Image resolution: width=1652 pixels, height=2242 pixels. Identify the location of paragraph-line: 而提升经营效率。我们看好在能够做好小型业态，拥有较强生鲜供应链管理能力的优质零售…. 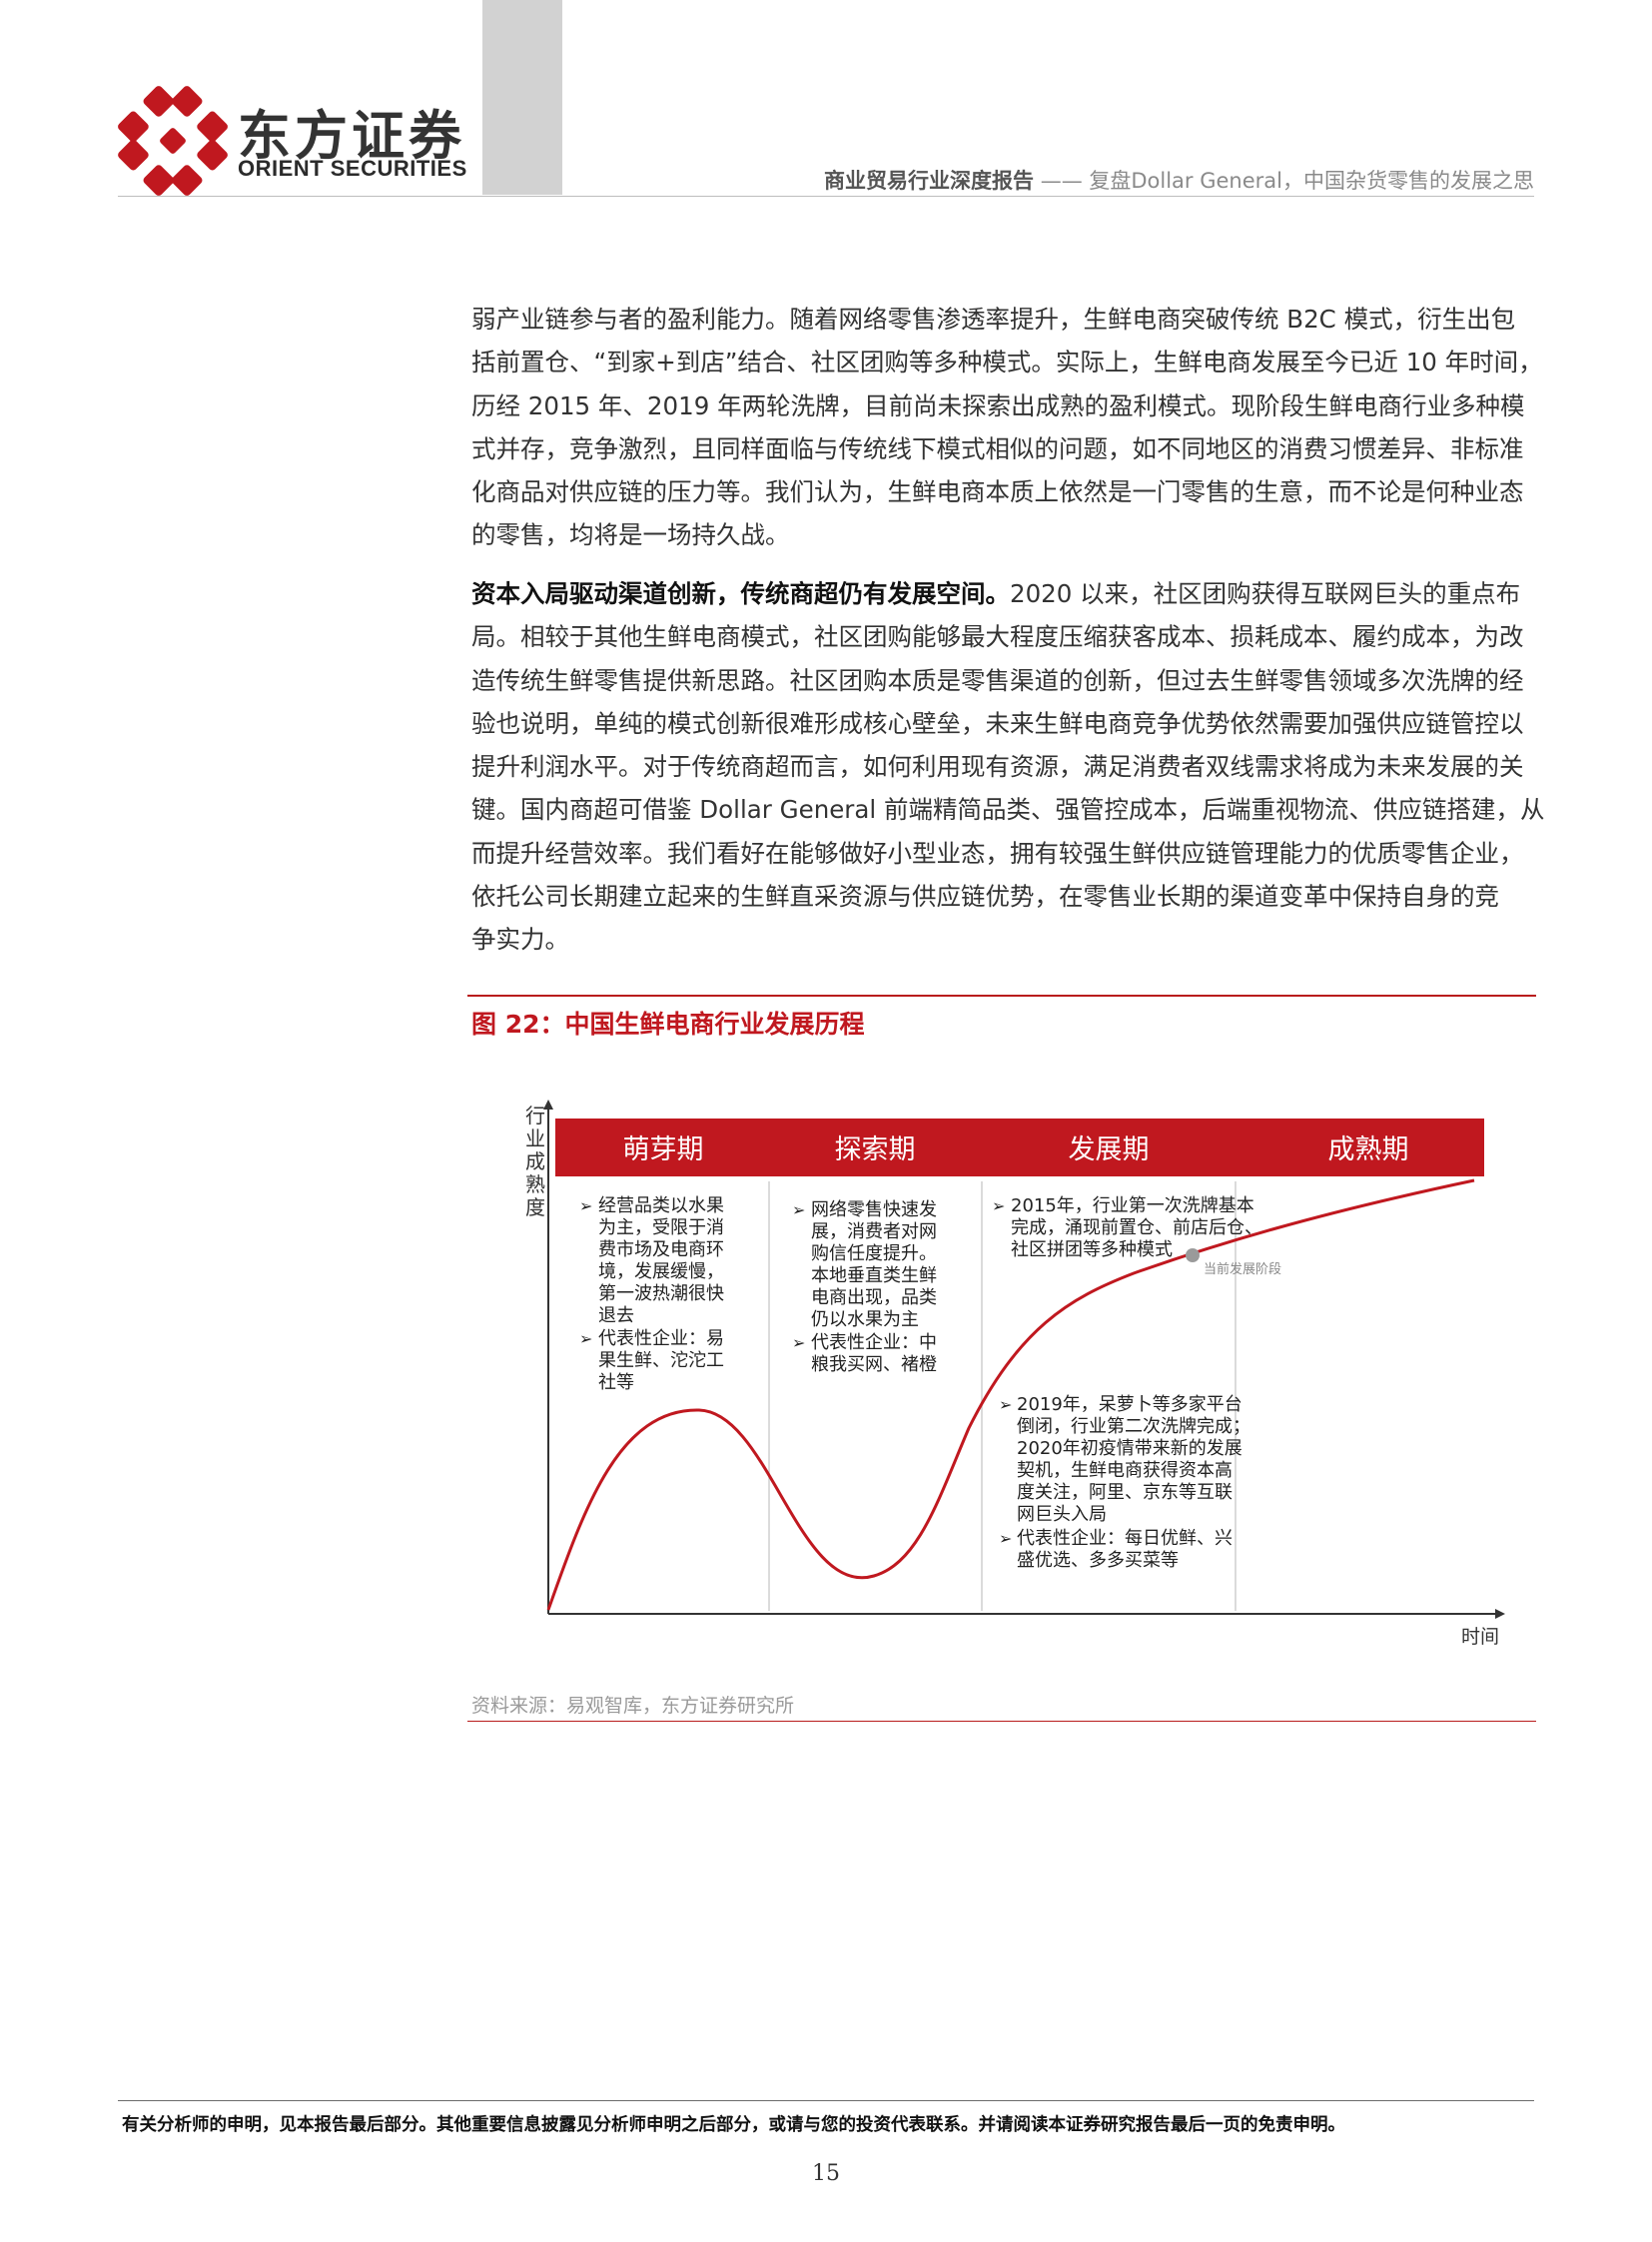
(997, 853).